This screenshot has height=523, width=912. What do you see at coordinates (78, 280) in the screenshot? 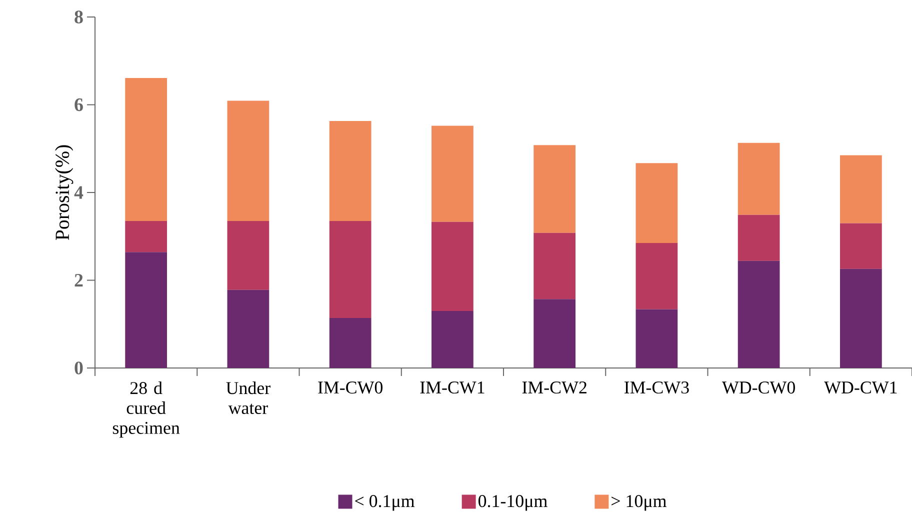
I see `y-tick-label: 2` at bounding box center [78, 280].